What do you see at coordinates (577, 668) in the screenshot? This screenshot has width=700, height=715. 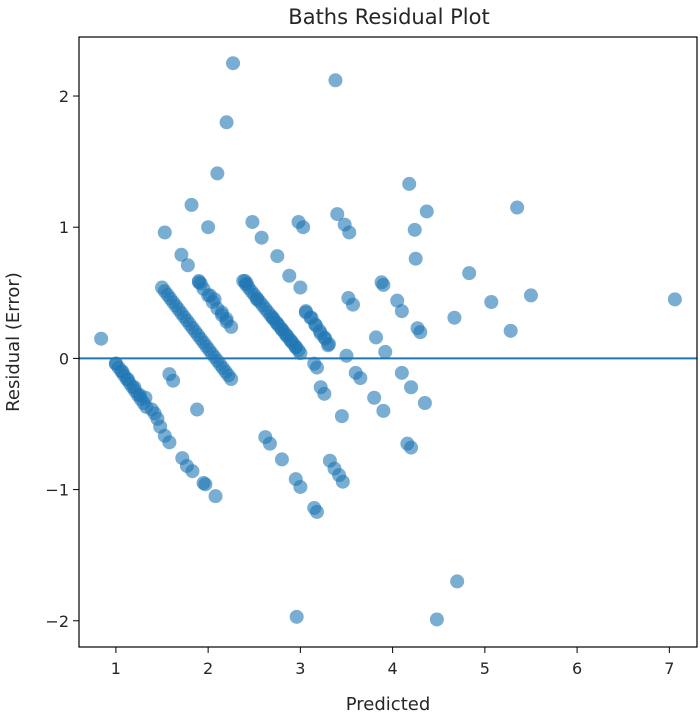 I see `x-tick-label: 6` at bounding box center [577, 668].